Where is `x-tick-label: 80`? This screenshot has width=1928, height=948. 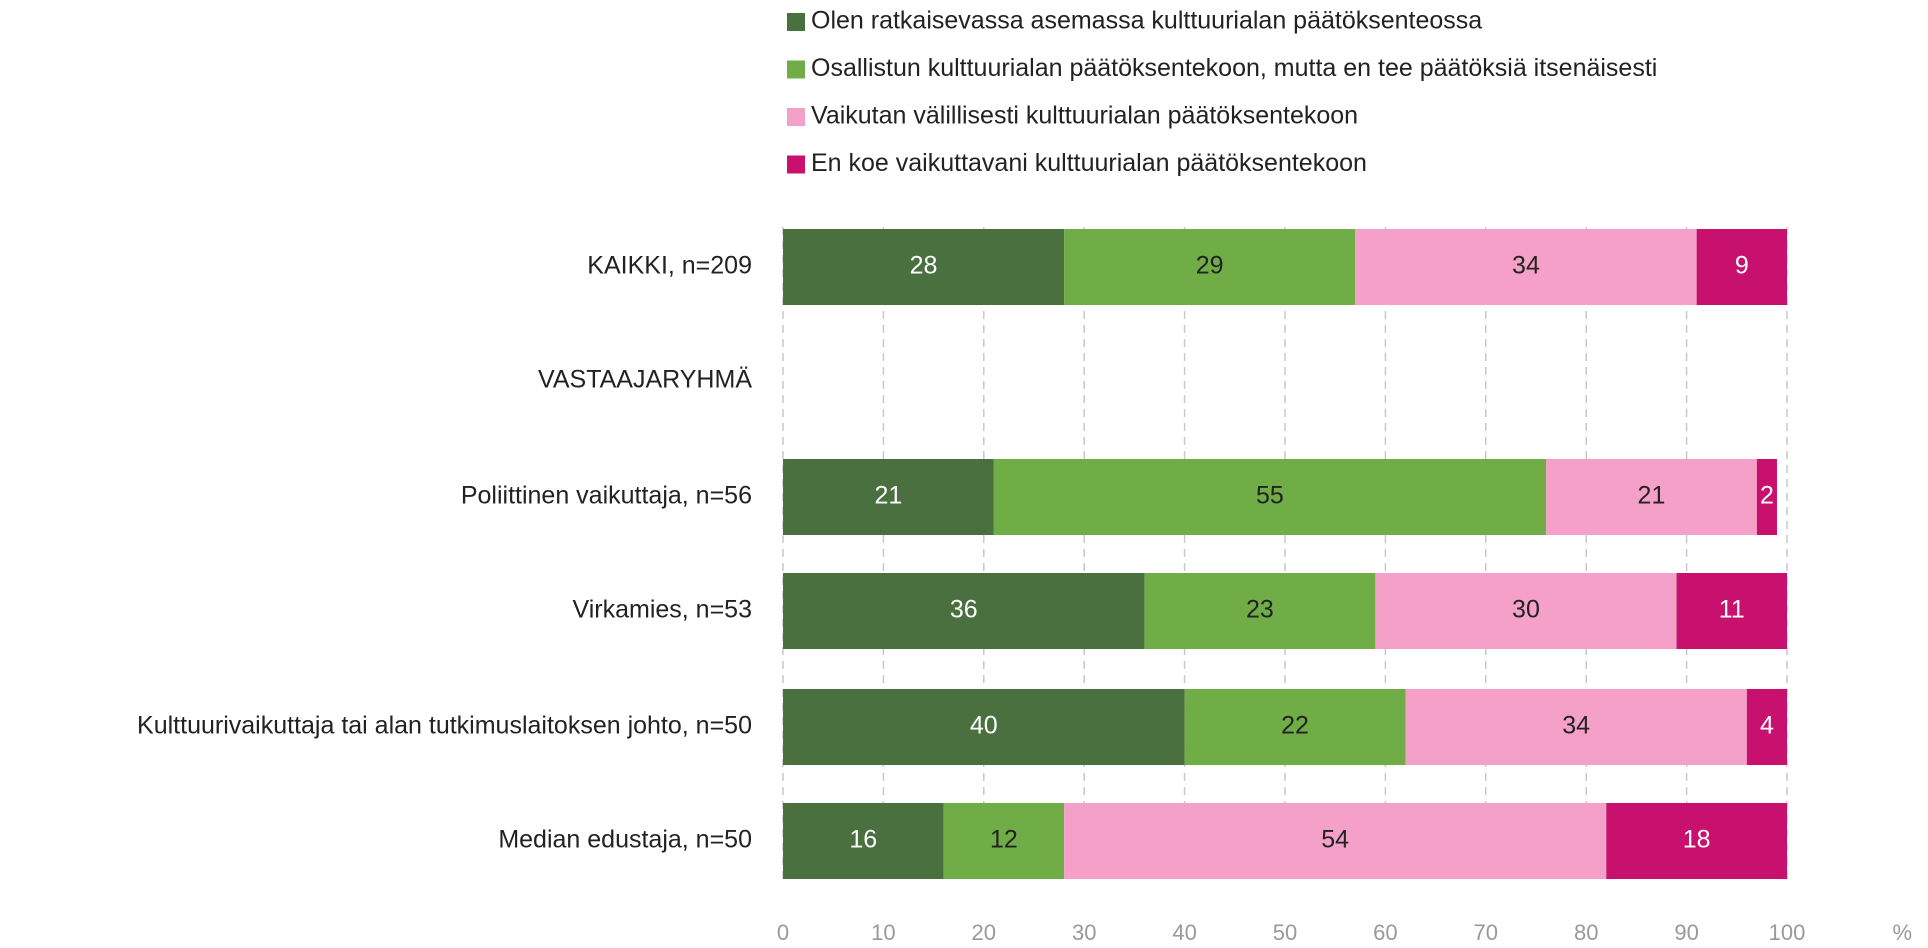 x-tick-label: 80 is located at coordinates (1586, 932).